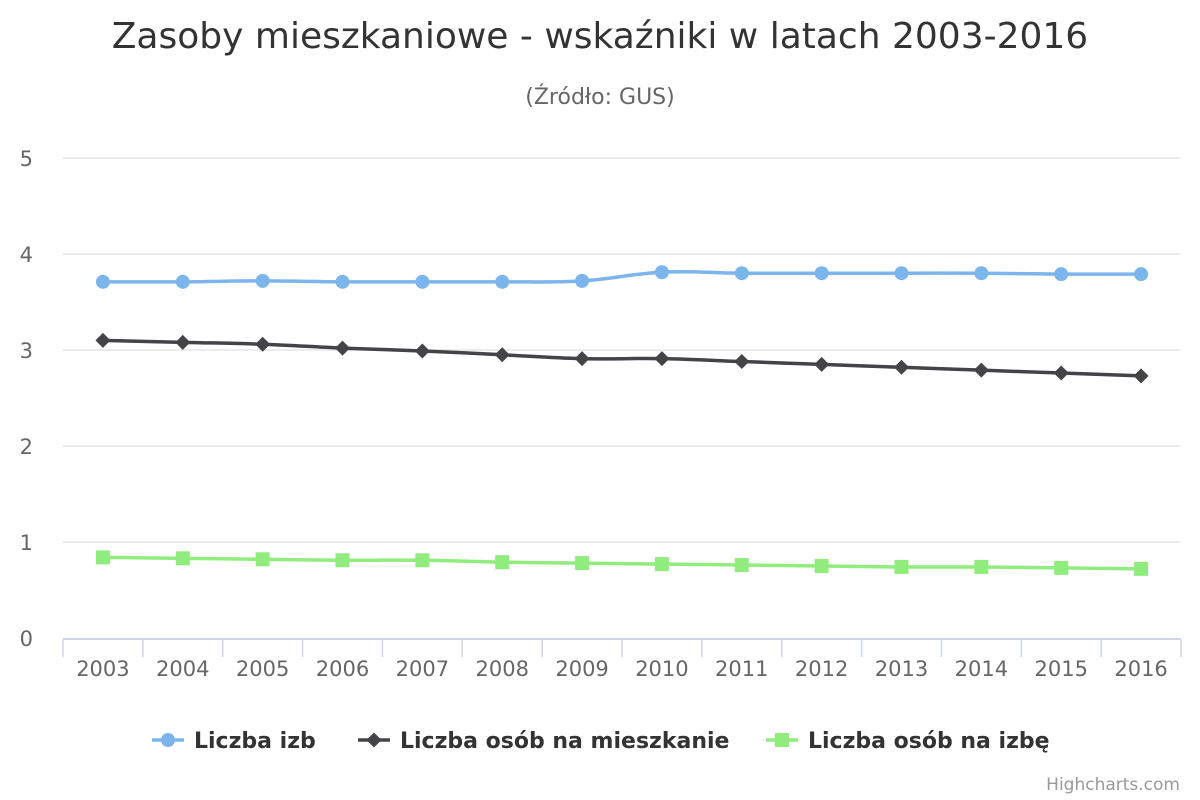 This screenshot has width=1200, height=800. I want to click on chart-subtitle: (Źródło: GUS), so click(599, 97).